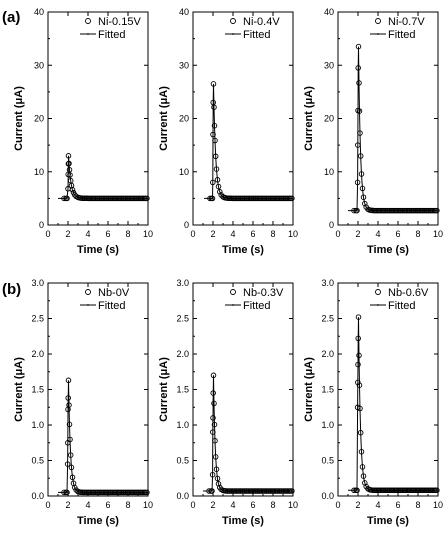  I want to click on legend-label-data: Ni-0.15V, so click(119, 22).